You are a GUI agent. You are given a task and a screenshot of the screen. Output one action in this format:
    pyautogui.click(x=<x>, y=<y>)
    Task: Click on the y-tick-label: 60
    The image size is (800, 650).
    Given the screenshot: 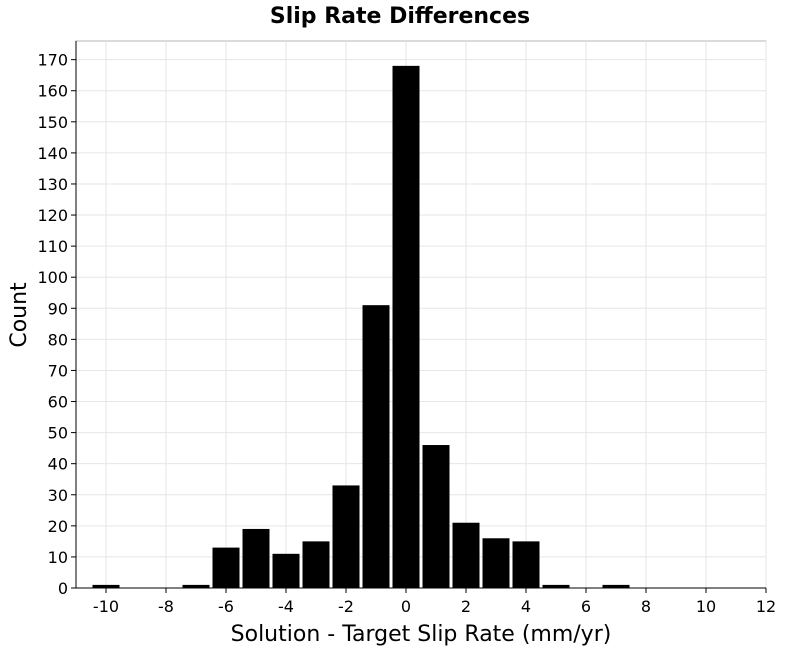 What is the action you would take?
    pyautogui.click(x=58, y=402)
    